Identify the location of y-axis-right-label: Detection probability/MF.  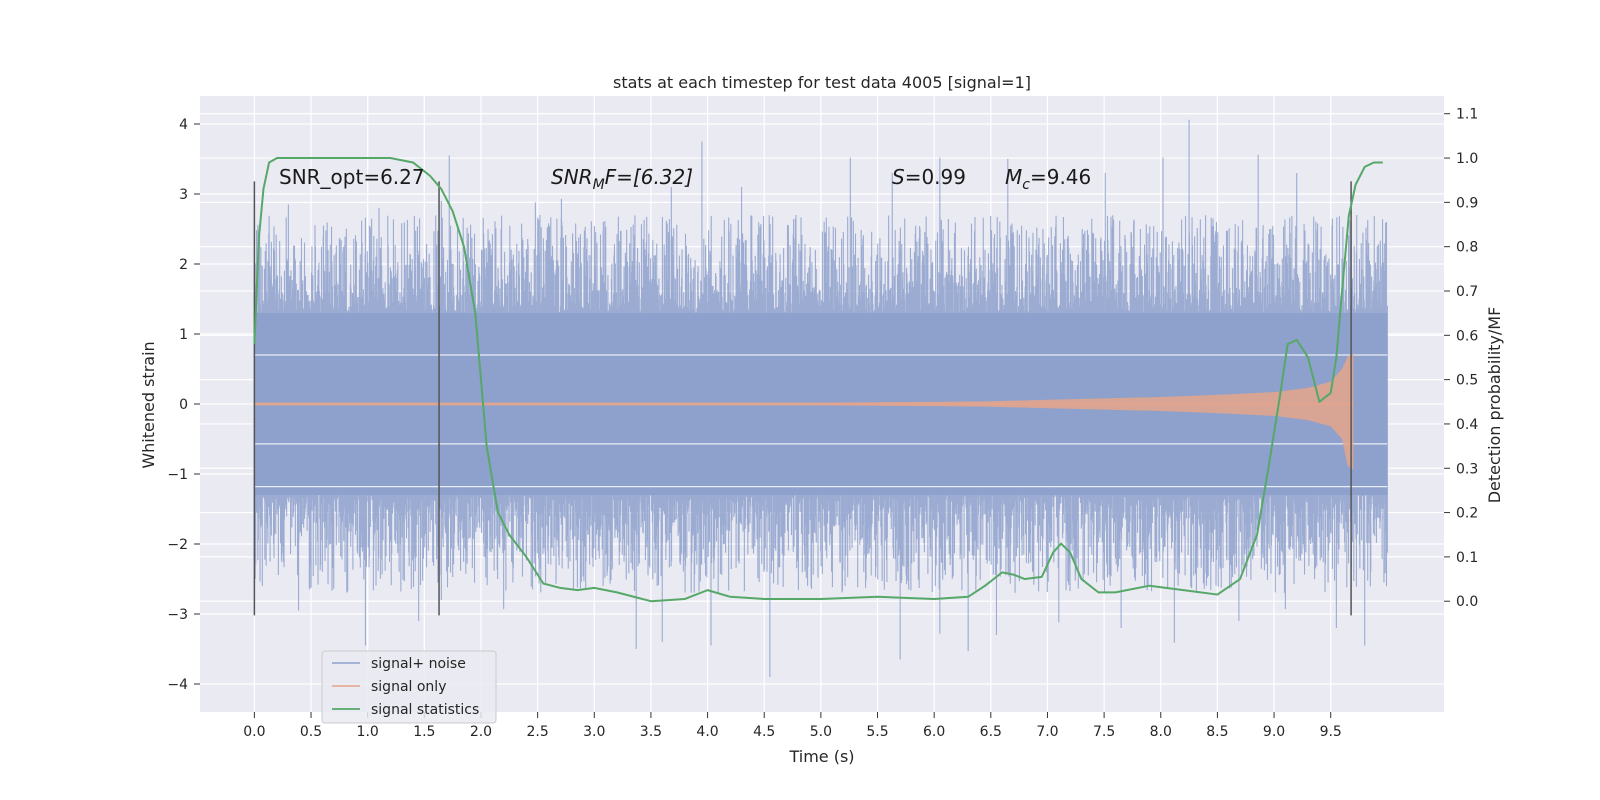
(1494, 405).